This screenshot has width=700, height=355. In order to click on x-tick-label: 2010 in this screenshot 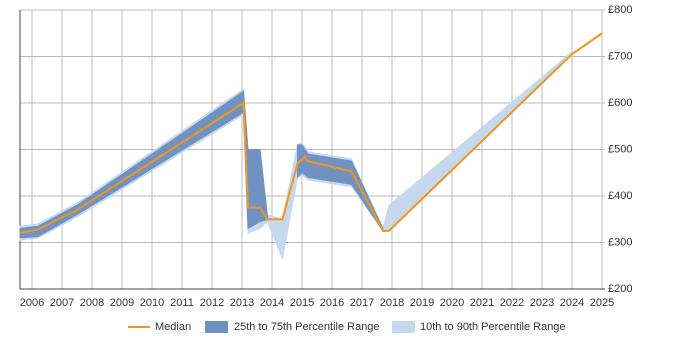, I will do `click(152, 303)`.